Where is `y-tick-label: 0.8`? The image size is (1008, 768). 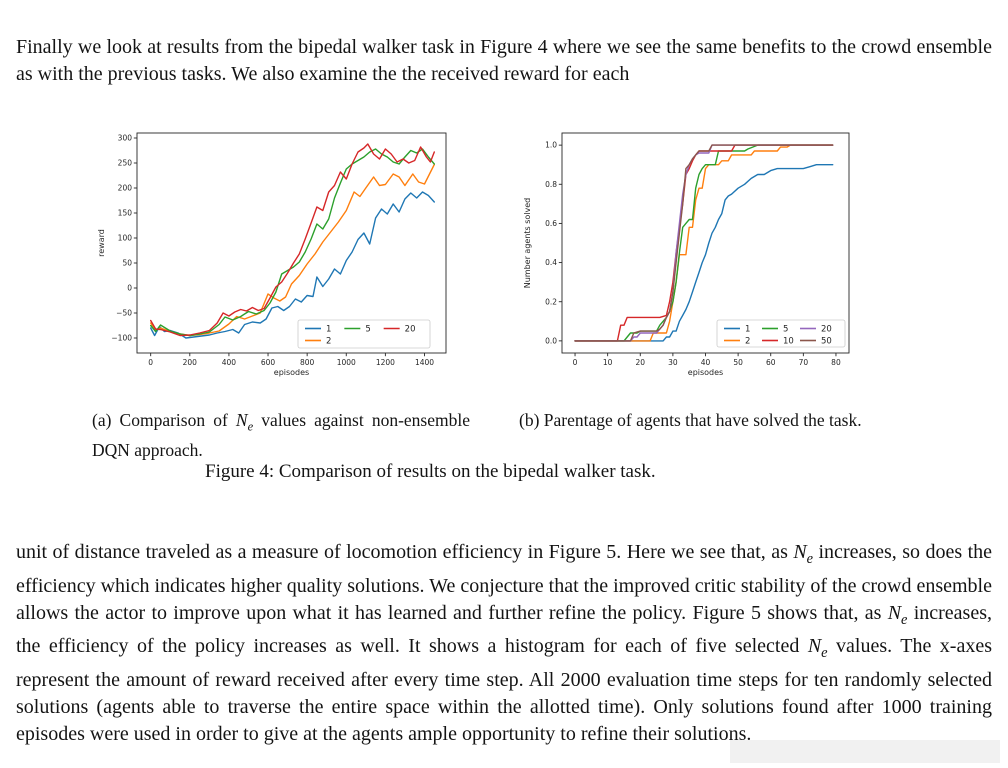
y-tick-label: 0.8 is located at coordinates (551, 184).